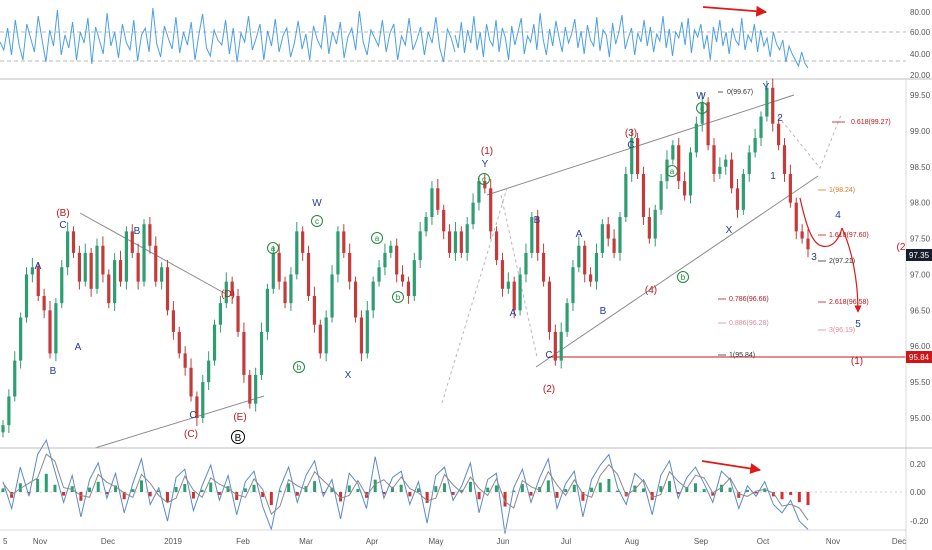 The image size is (932, 550). Describe the element at coordinates (814, 257) in the screenshot. I see `wave-label-39: 3` at that location.